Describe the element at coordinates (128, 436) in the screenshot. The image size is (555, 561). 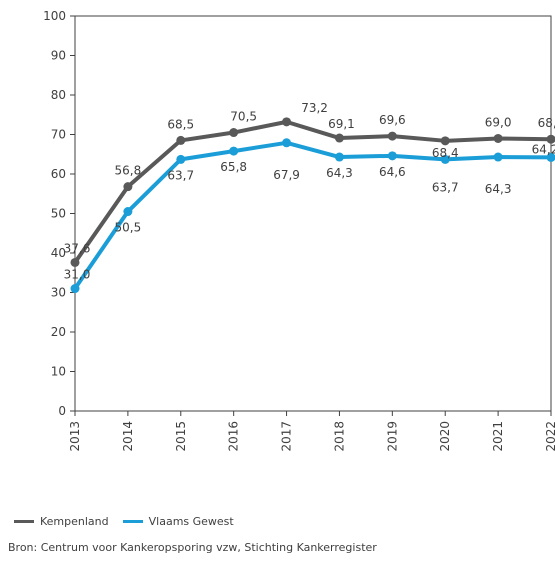
I see `x-tick-label: 2014` at that location.